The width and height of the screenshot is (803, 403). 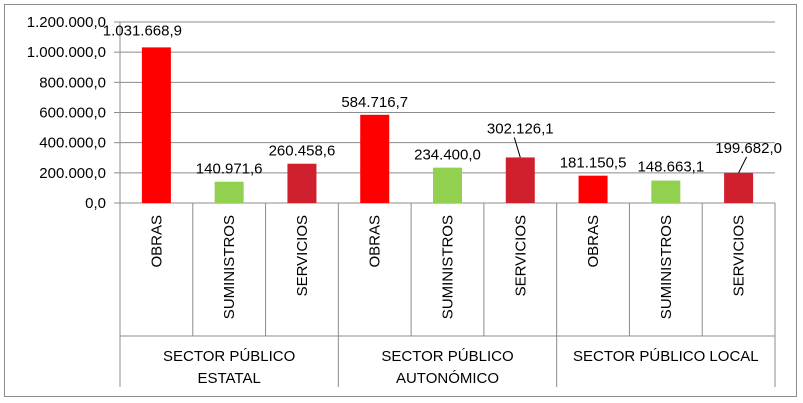 I want to click on y-tick-label: 1.200.000,0, so click(x=66, y=22).